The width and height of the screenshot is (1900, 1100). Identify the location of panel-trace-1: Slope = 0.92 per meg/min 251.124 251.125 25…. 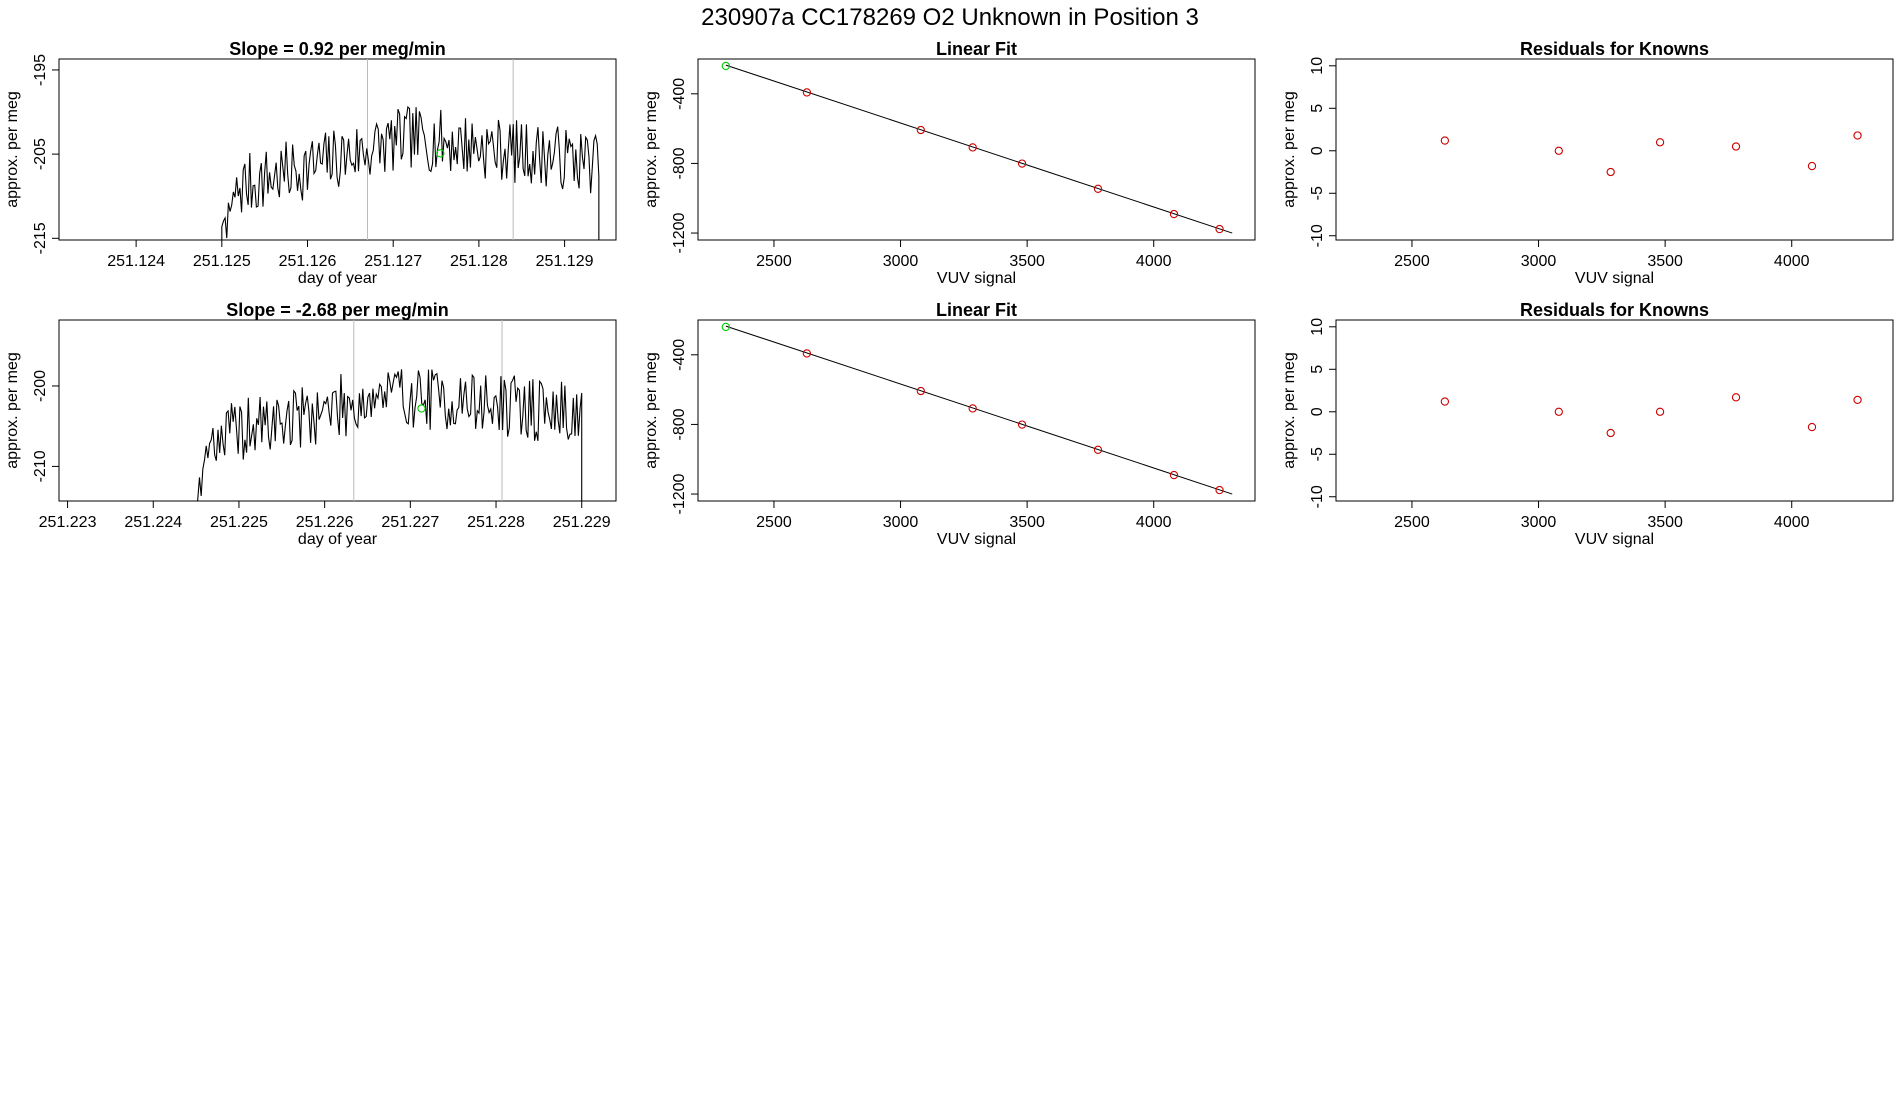
(310, 163).